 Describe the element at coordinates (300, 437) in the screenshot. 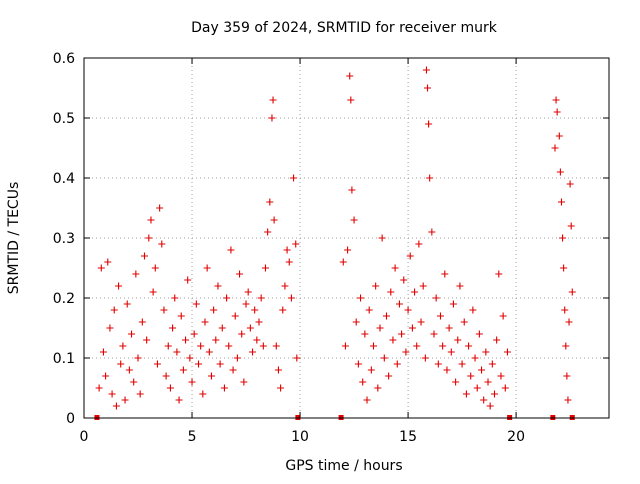

I see `x-tick-label: 10` at that location.